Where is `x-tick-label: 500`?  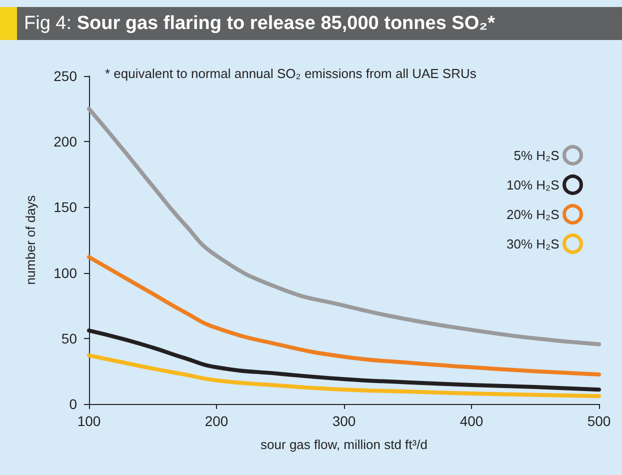
x-tick-label: 500 is located at coordinates (599, 421).